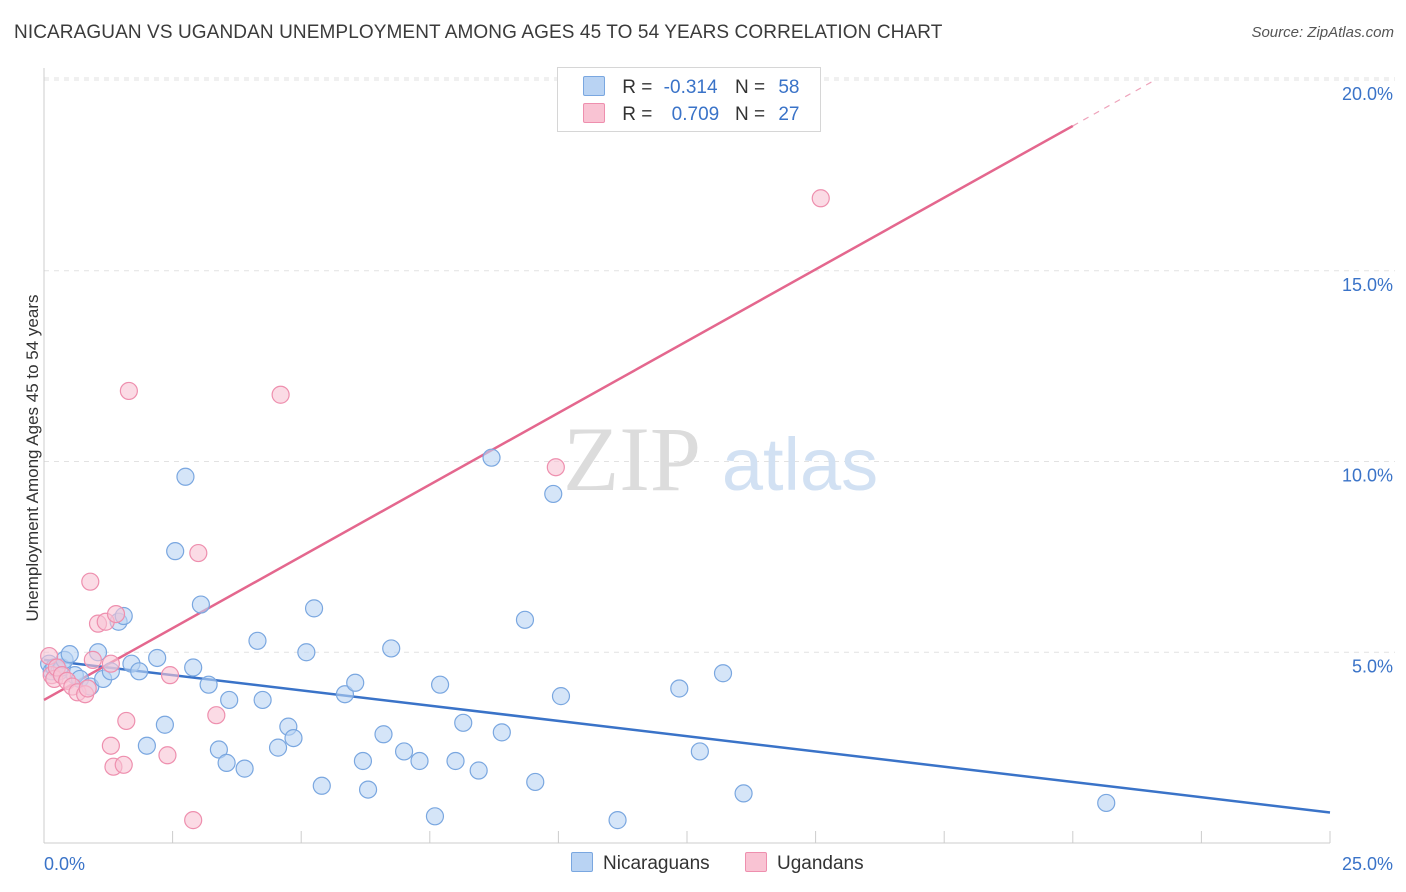 This screenshot has width=1406, height=892. I want to click on legend-row-ugandans: R = 0.709 N = 27, so click(691, 115).